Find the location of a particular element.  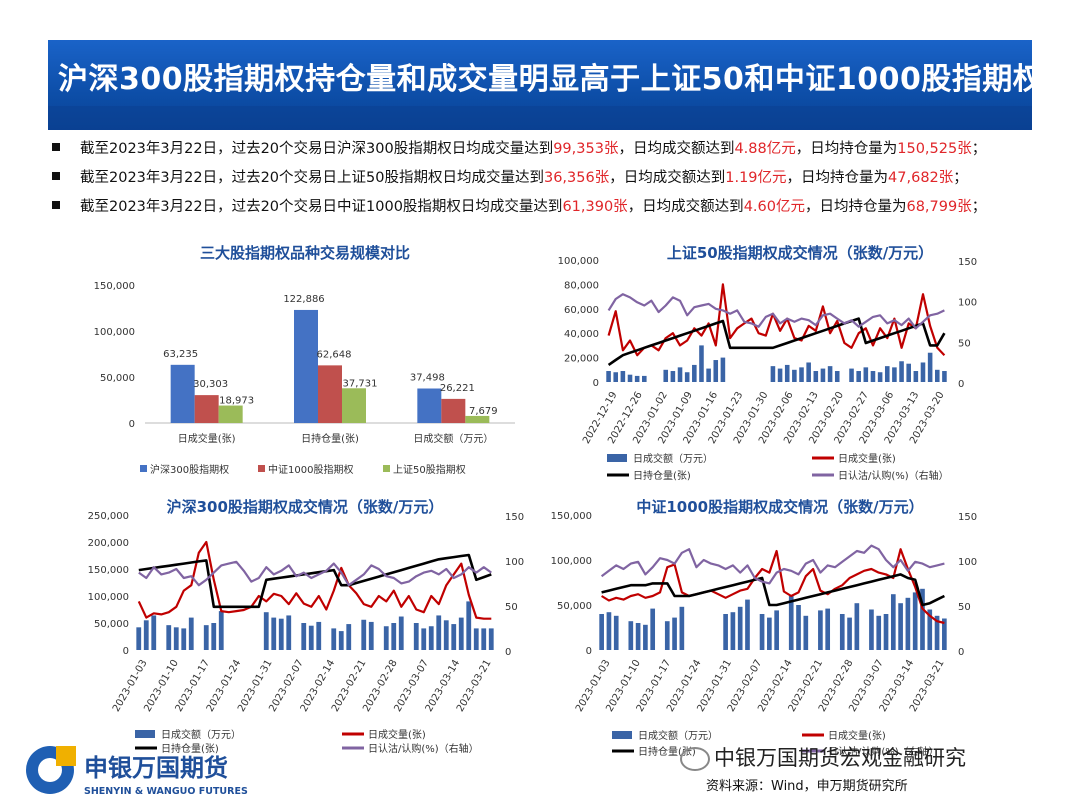

y-tick-label: 50,000 is located at coordinates (574, 606).